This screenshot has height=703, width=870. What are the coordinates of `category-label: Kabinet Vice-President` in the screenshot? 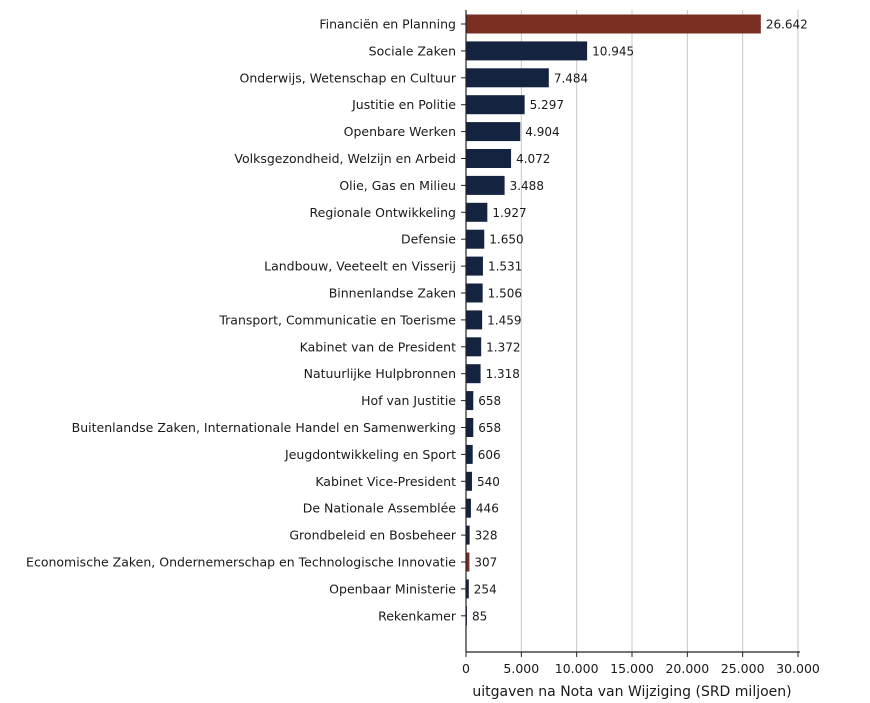 It's located at (385, 481).